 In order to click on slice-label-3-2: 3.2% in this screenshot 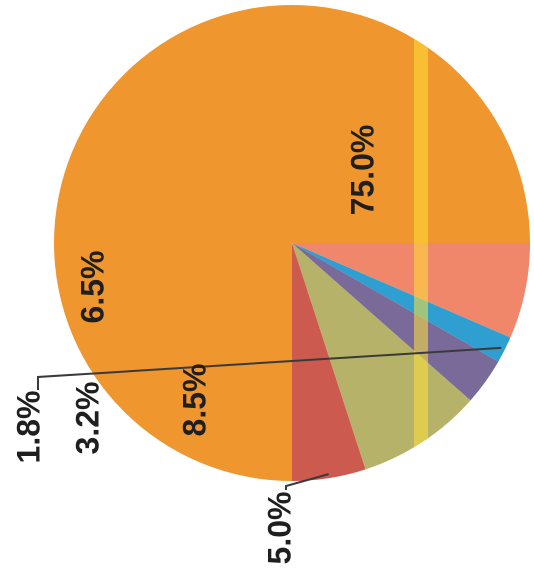, I will do `click(87, 418)`.